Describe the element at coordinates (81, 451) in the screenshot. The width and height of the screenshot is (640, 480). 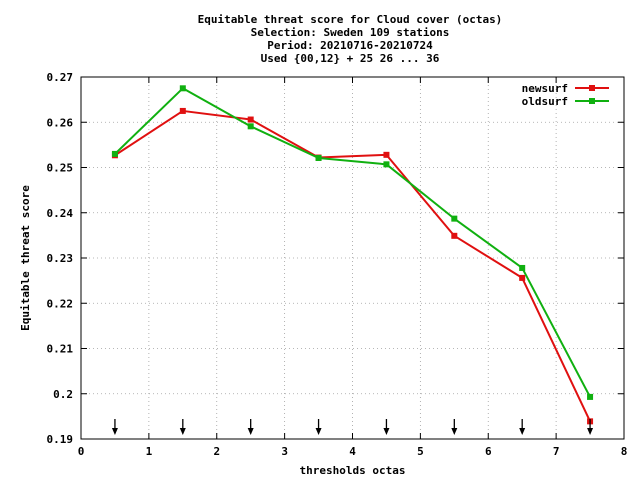
I see `x-tick-label: 0` at that location.